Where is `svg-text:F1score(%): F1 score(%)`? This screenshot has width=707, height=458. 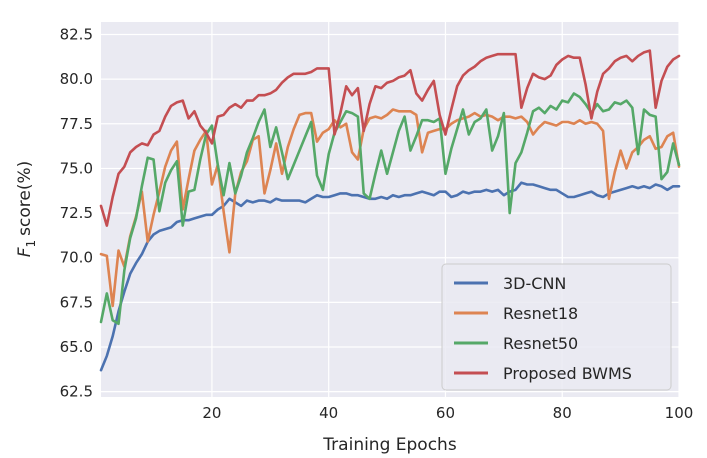 svg-text:F1score(%): F1 score(%) is located at coordinates (26, 209).